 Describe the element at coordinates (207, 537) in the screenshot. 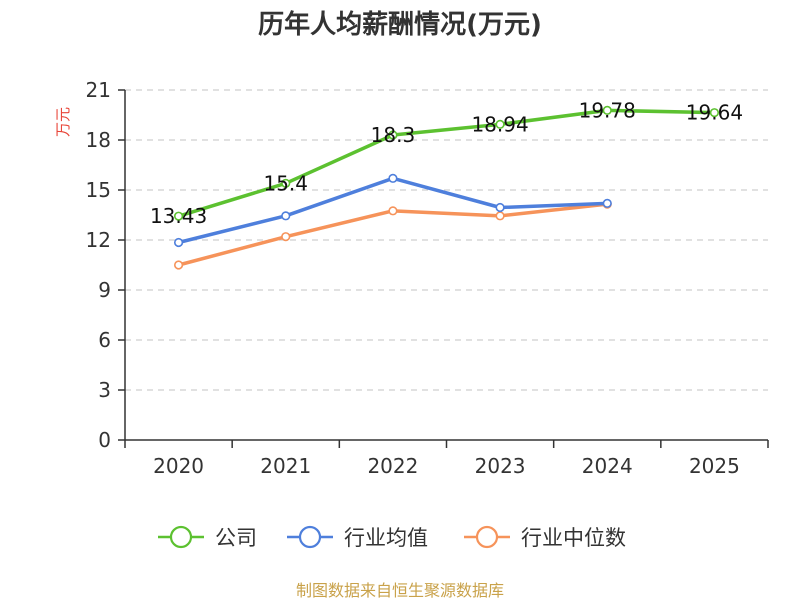

I see `legend-item: 公司` at that location.